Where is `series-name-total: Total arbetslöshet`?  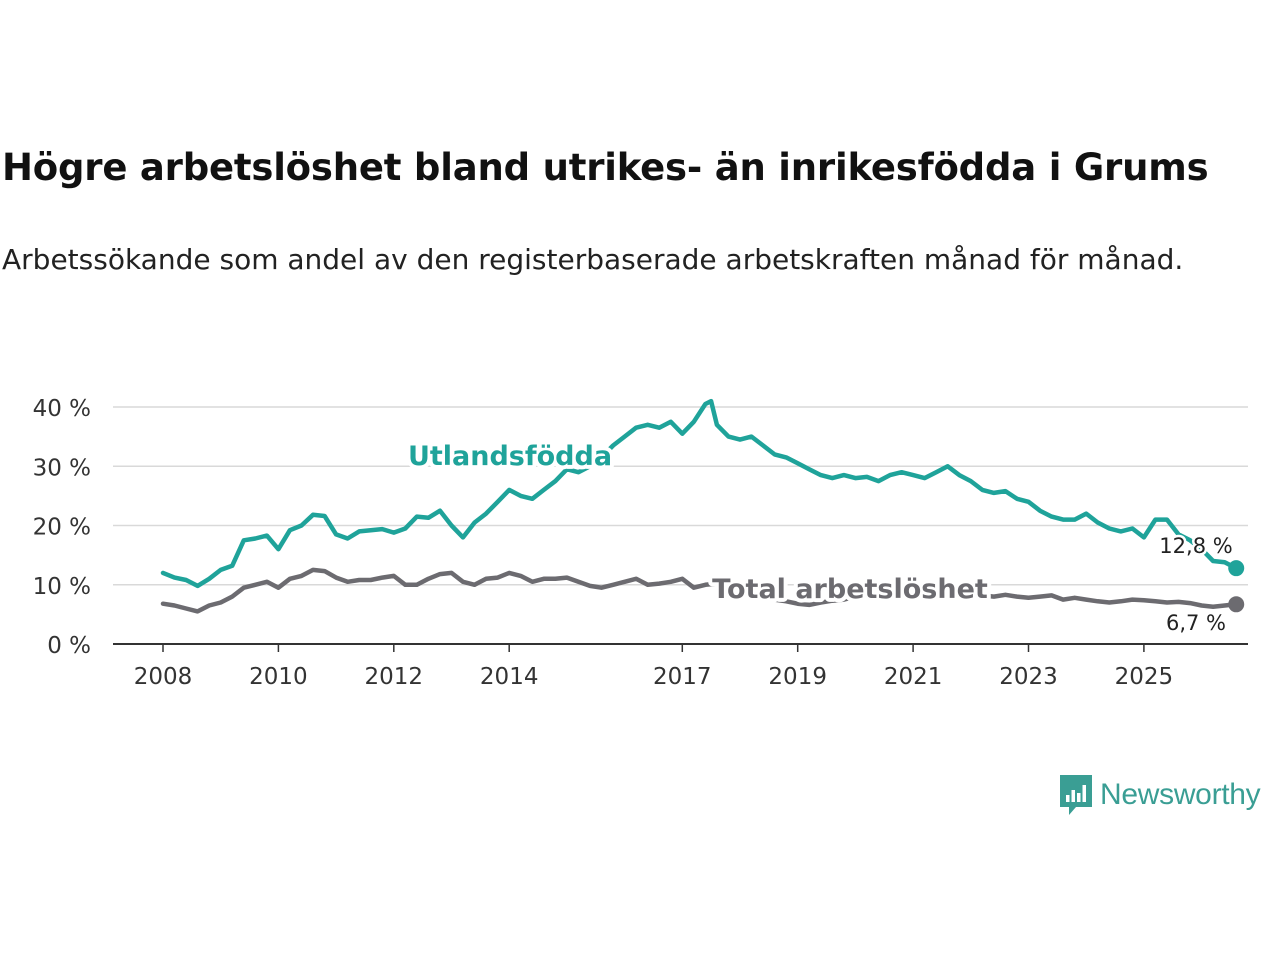
series-name-total: Total arbetslöshet is located at coordinates (850, 589).